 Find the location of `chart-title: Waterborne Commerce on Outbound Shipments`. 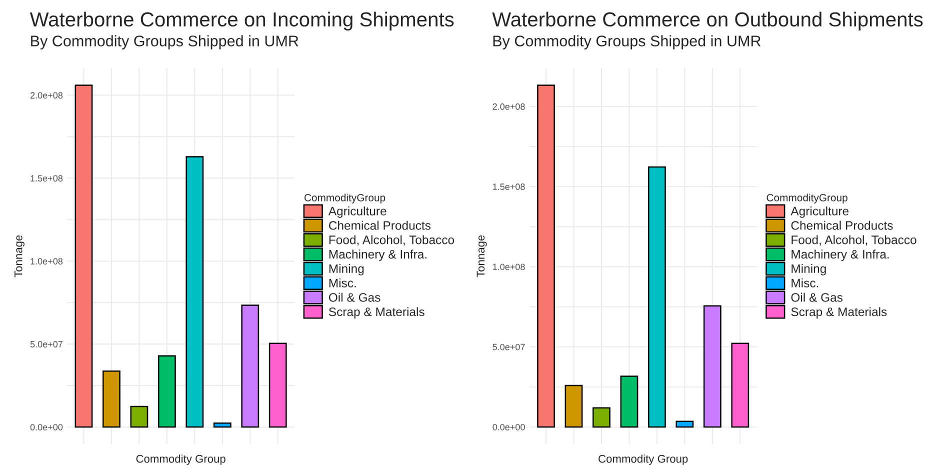

chart-title: Waterborne Commerce on Outbound Shipments is located at coordinates (707, 21).